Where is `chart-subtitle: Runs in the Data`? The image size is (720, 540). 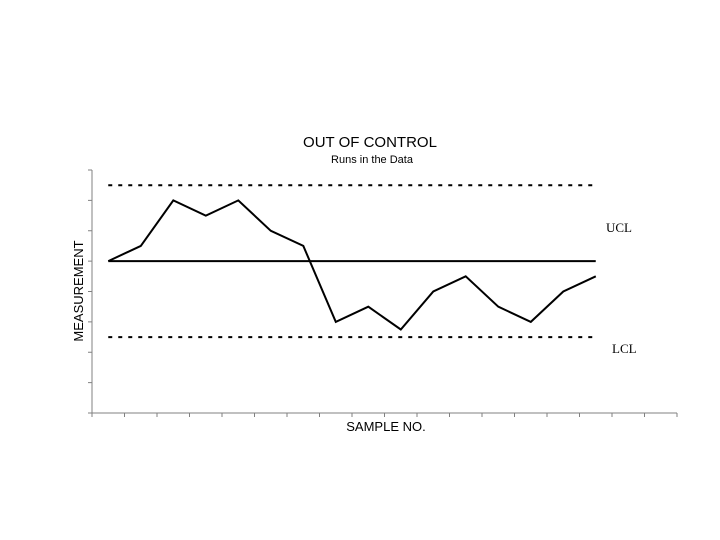 chart-subtitle: Runs in the Data is located at coordinates (372, 160).